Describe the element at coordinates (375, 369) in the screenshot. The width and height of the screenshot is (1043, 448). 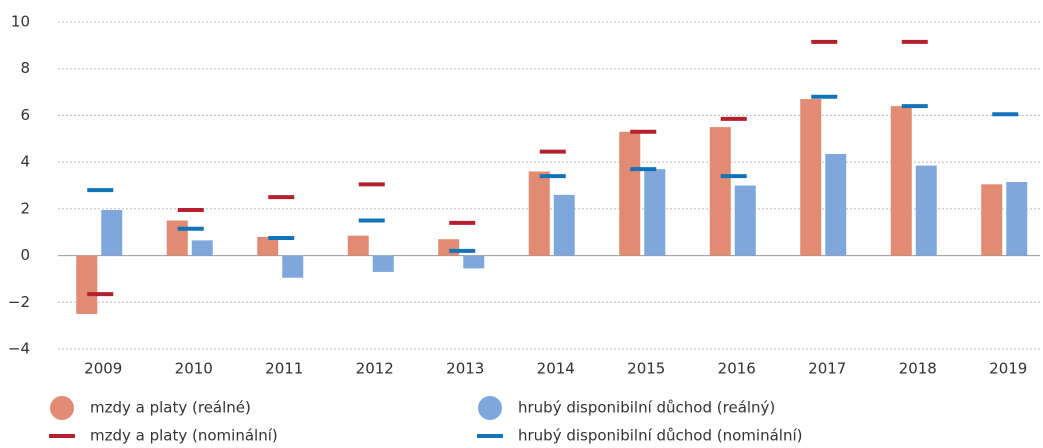
I see `x-tick-label: 2012` at that location.